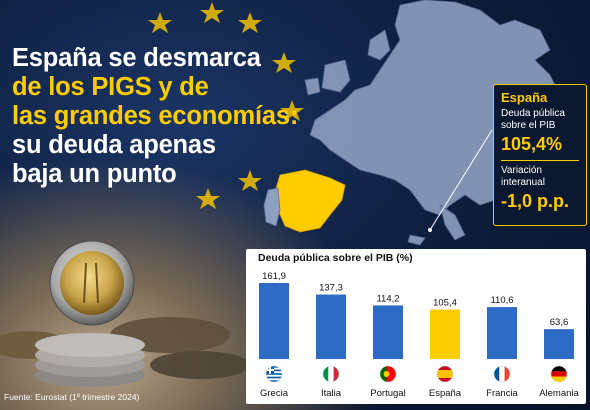 This screenshot has height=410, width=590. I want to click on bar-portugal, so click(388, 332).